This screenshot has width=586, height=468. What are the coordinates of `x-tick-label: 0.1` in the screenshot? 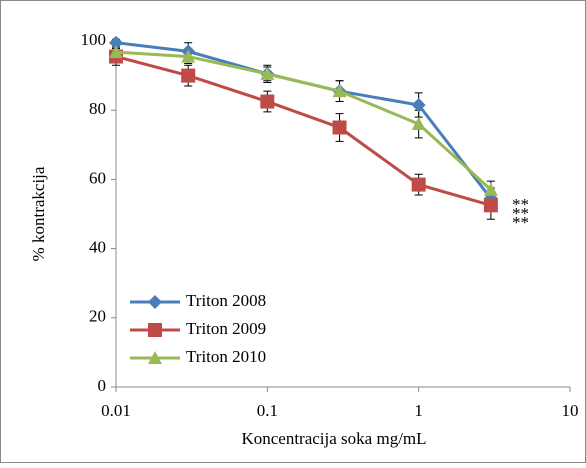 It's located at (267, 410).